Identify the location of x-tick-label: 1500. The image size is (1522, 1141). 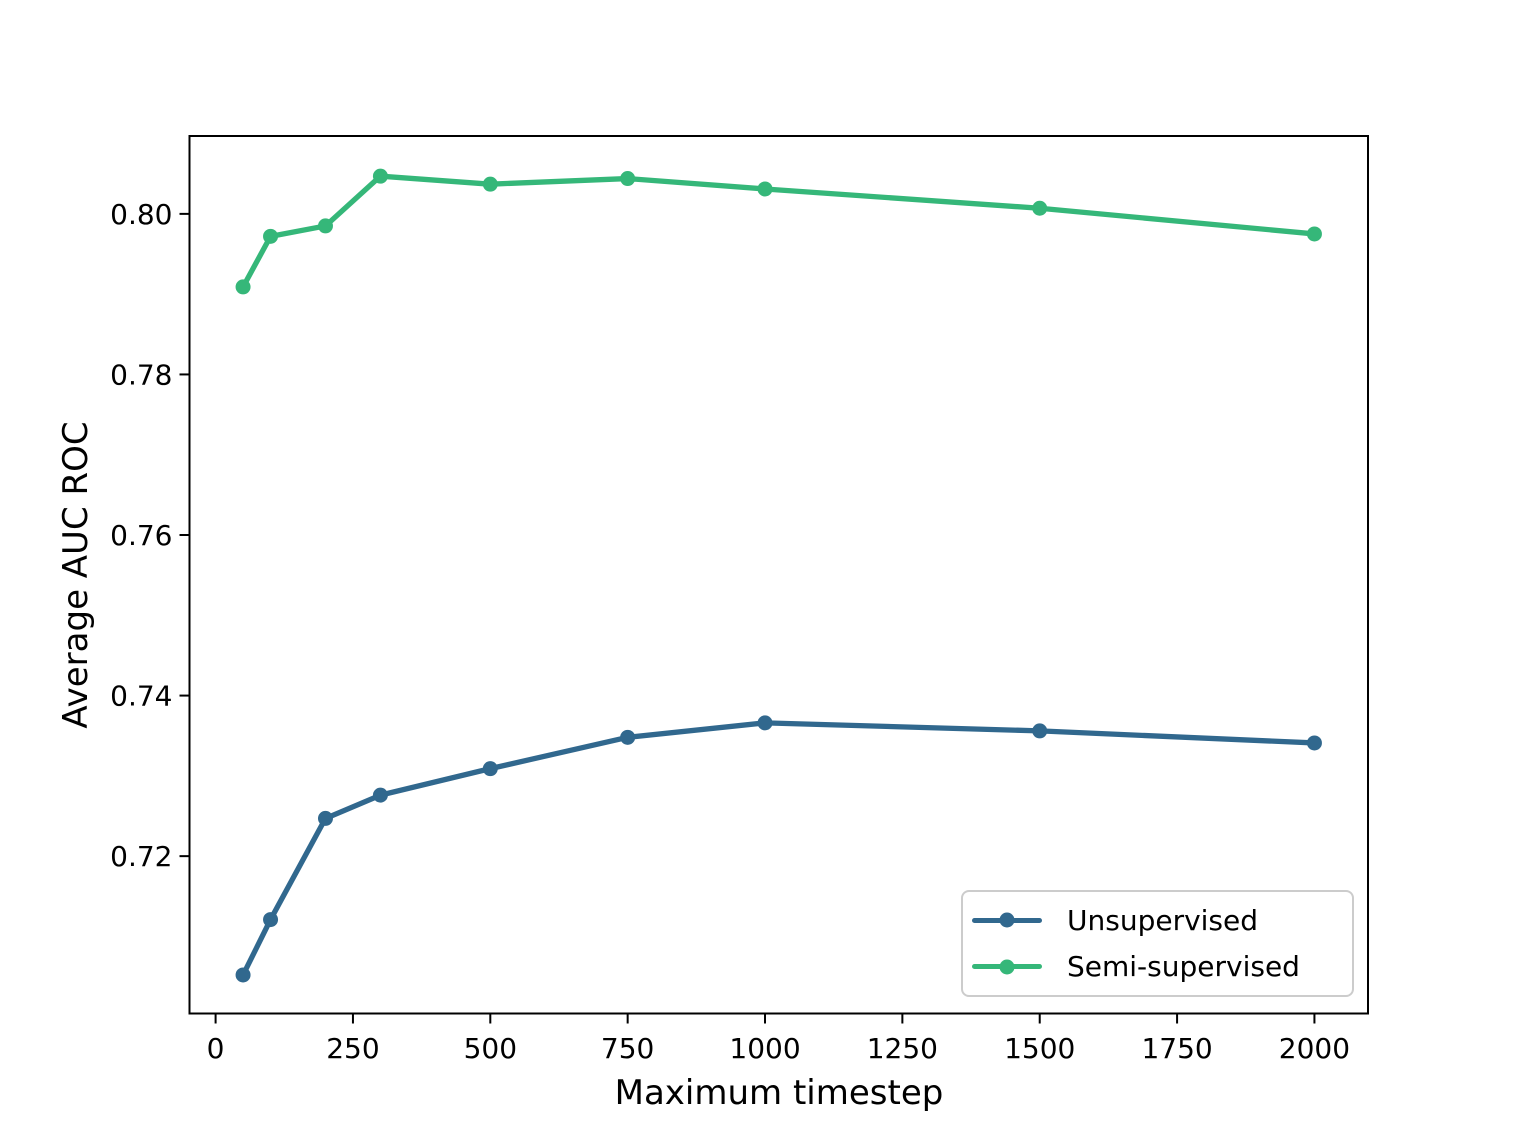
(1039, 1048).